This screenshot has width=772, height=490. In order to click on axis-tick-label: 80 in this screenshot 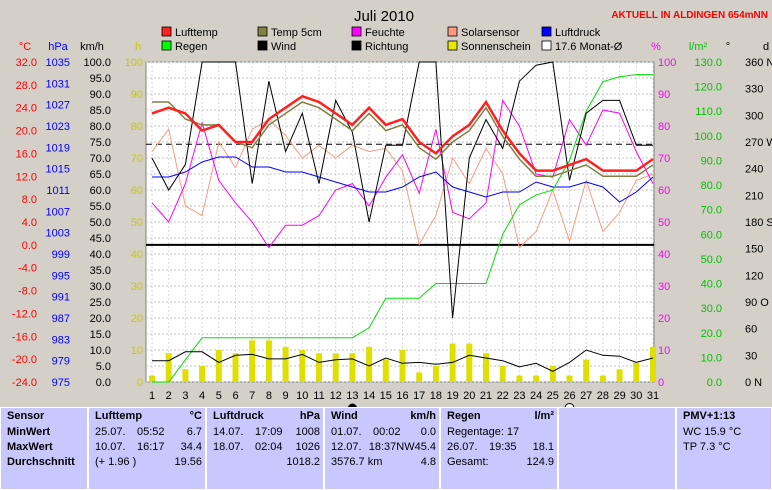, I will do `click(137, 127)`.